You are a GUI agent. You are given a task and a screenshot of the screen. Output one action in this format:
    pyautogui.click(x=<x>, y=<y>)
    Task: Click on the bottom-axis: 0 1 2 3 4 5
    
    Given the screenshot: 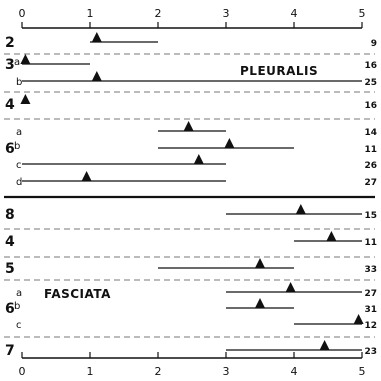 What is the action you would take?
    pyautogui.click(x=192, y=365)
    